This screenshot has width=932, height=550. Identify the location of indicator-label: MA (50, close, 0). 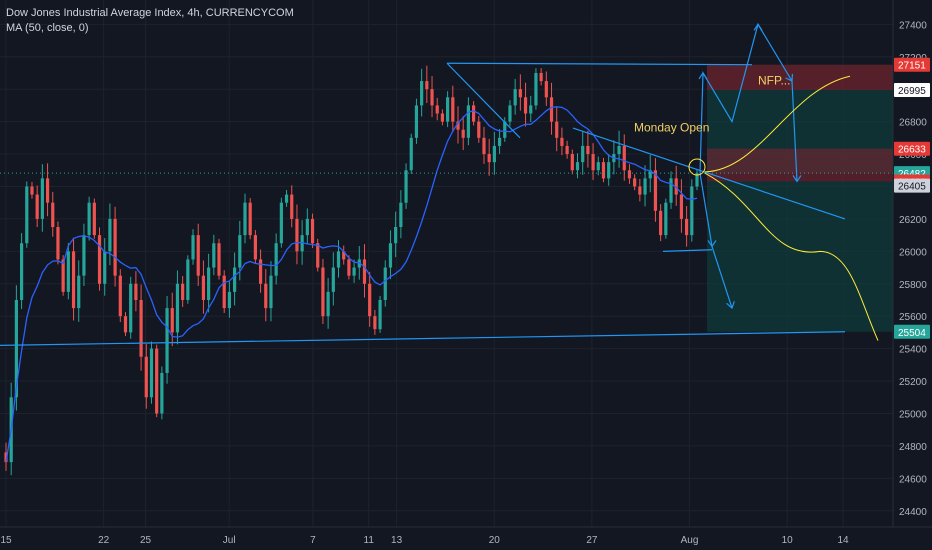
(47, 28).